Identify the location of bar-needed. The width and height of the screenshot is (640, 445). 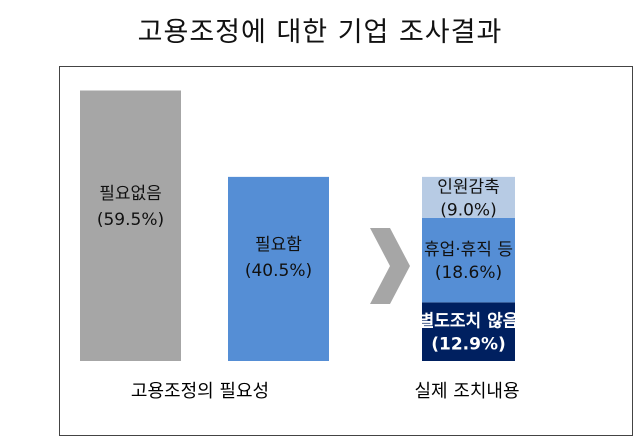
(278, 268).